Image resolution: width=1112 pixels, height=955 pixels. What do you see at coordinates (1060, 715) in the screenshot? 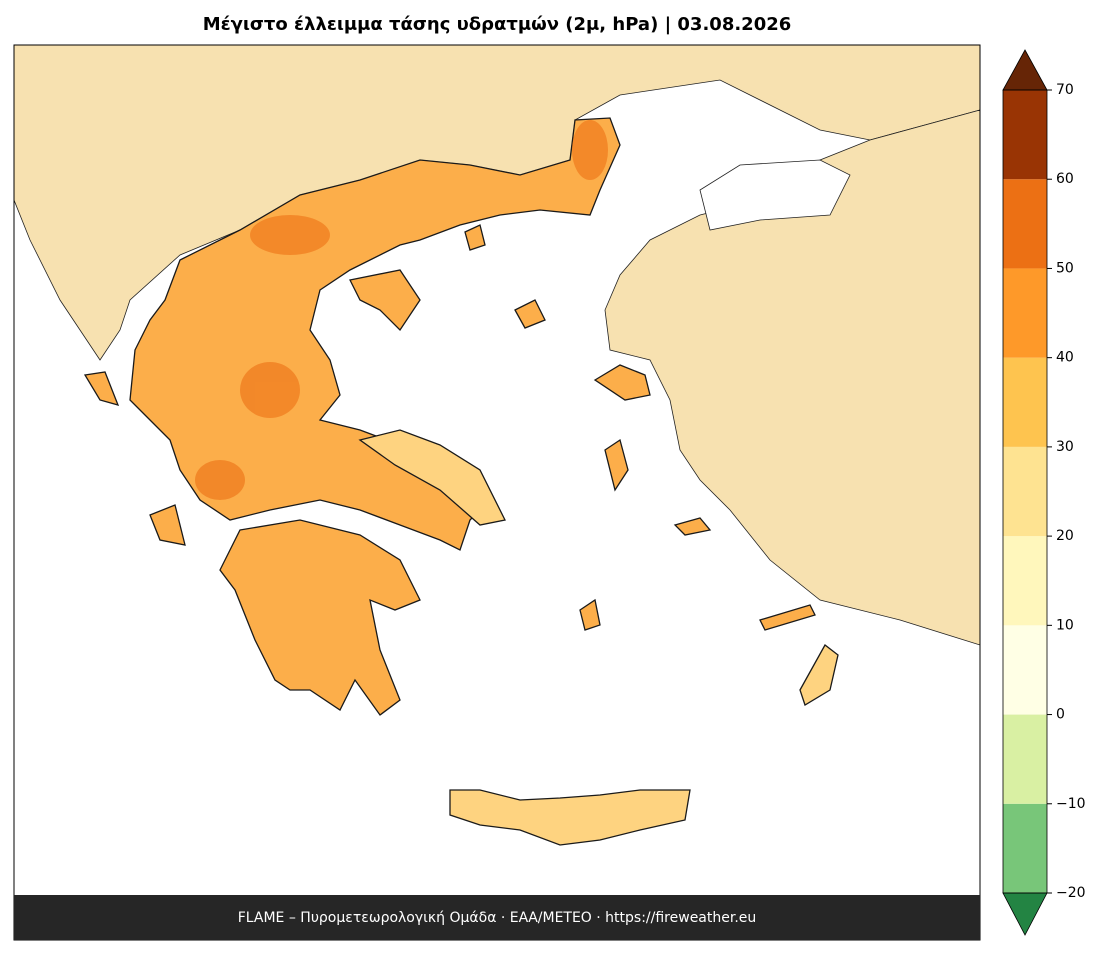
I see `colorbar-tick-label: 0` at bounding box center [1060, 715].